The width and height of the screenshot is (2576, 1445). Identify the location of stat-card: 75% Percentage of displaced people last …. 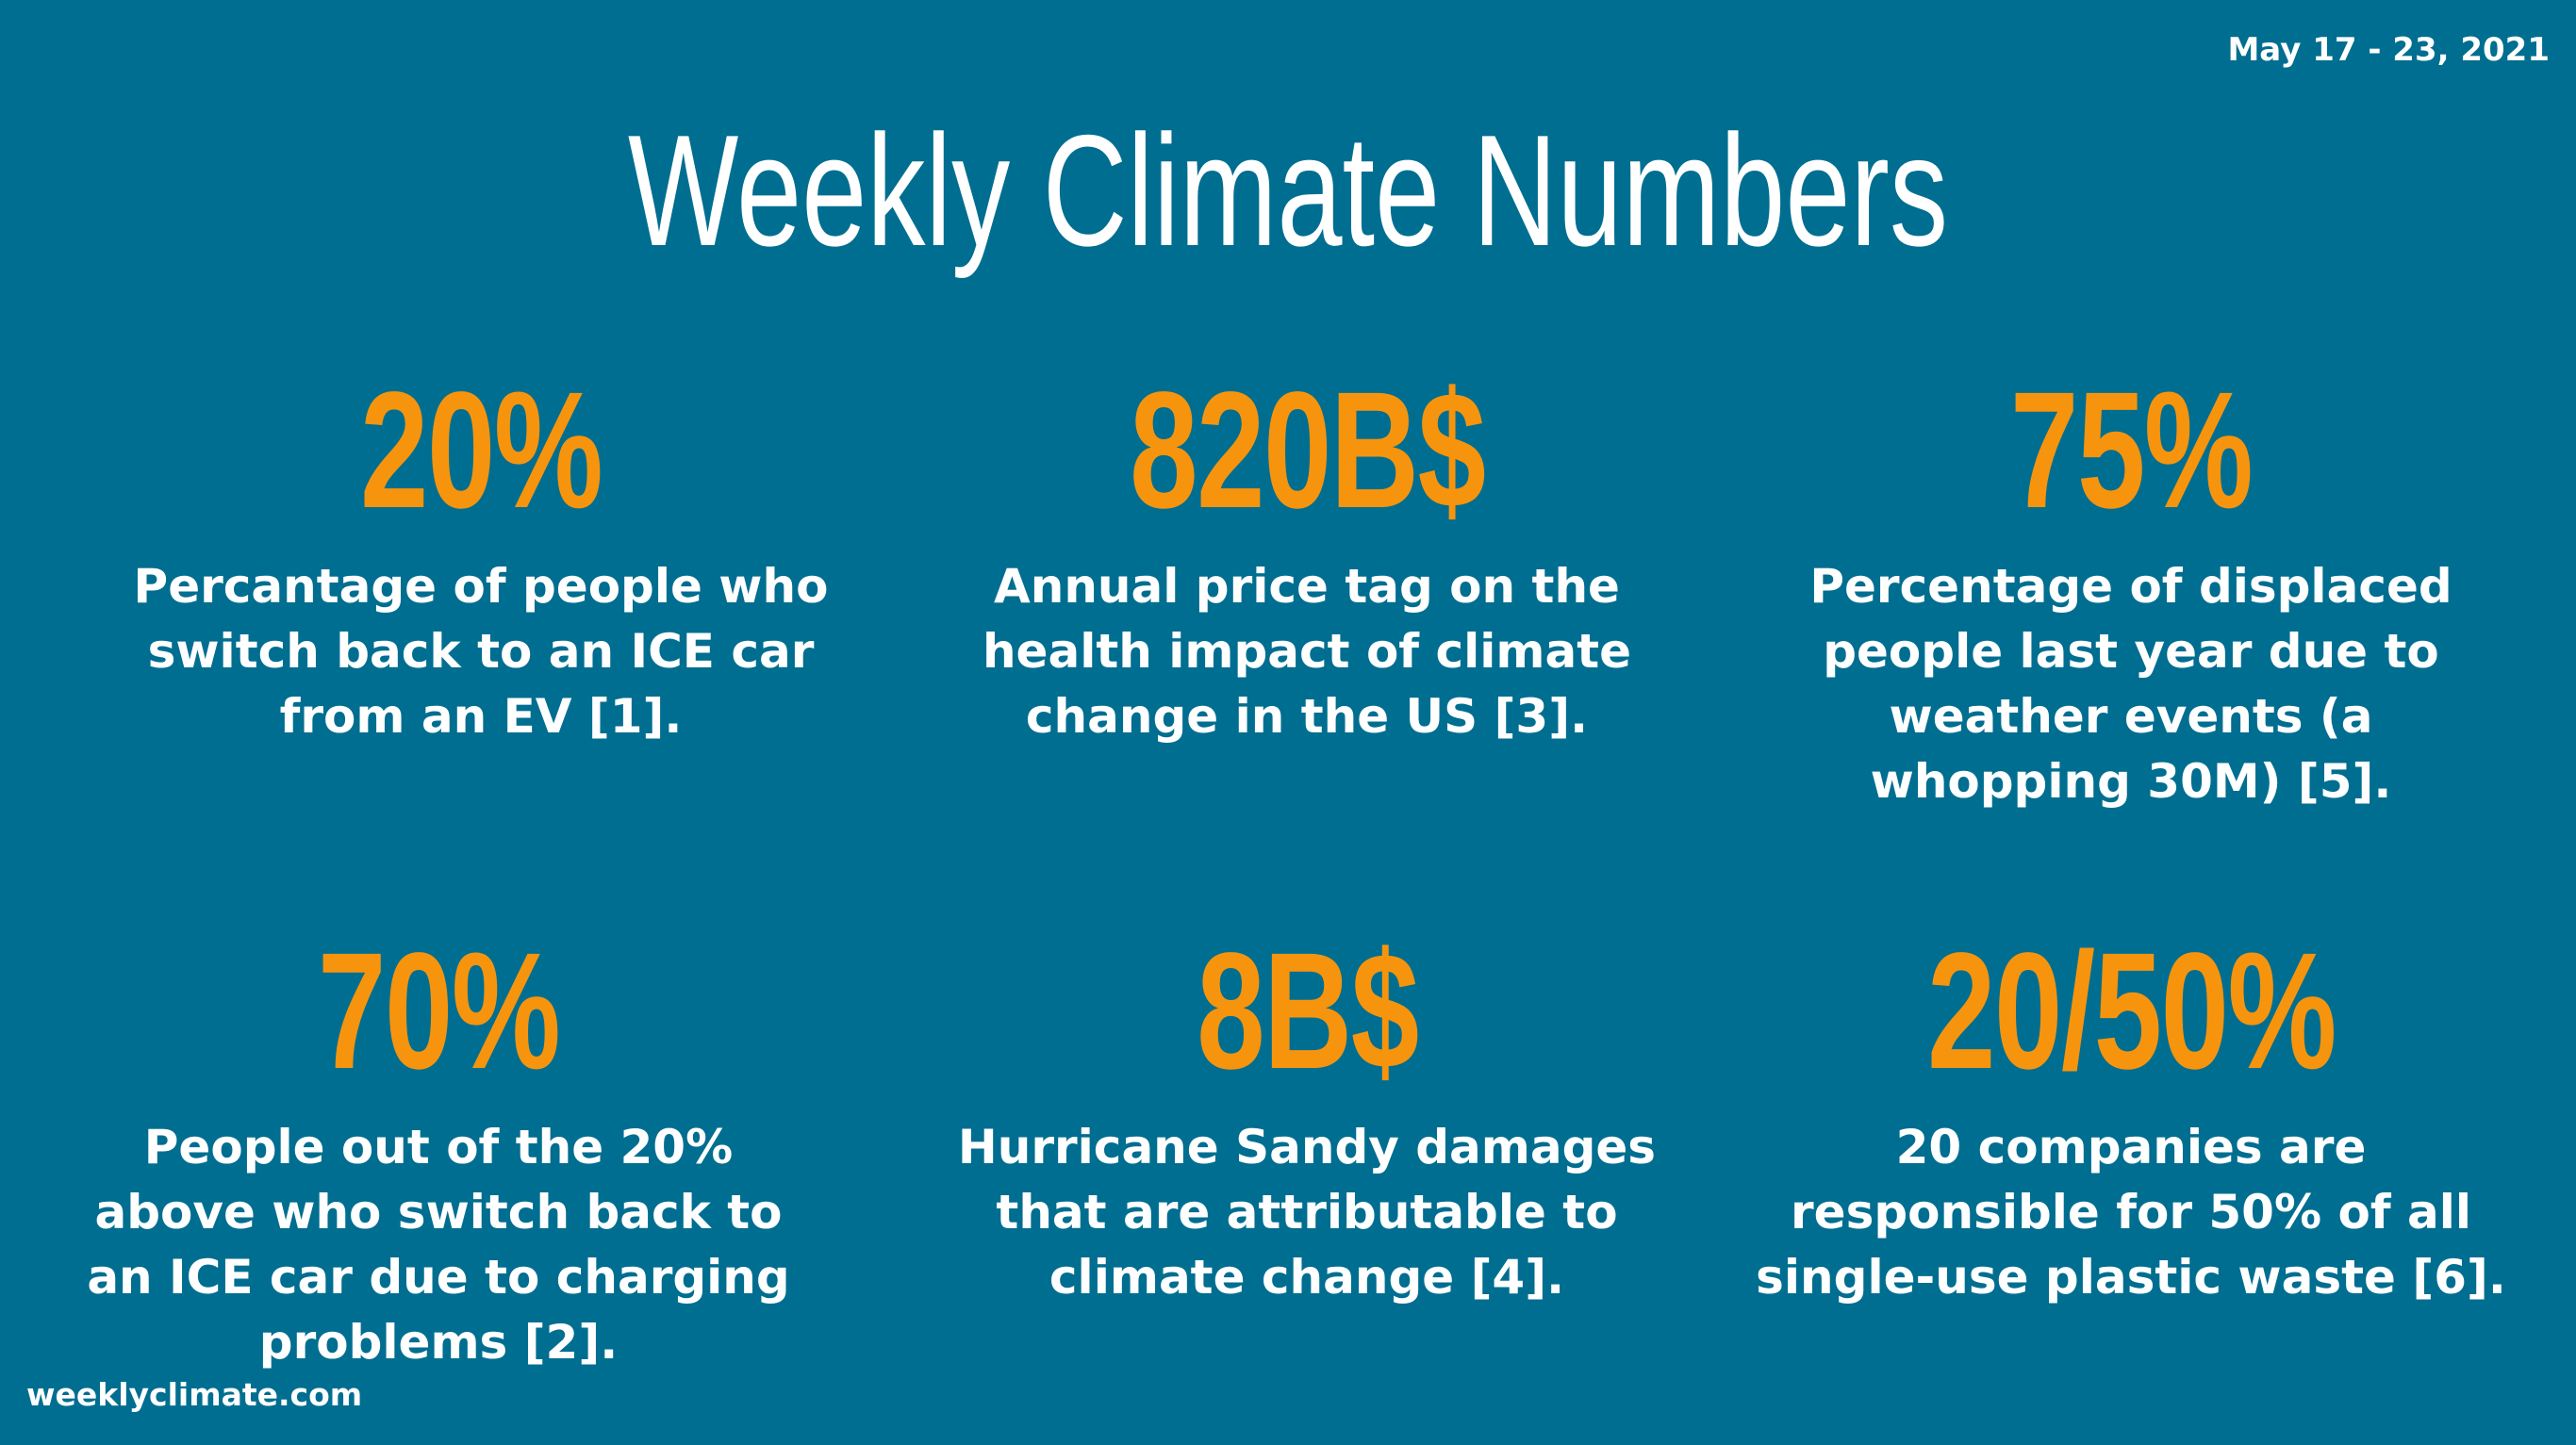
(2131, 591).